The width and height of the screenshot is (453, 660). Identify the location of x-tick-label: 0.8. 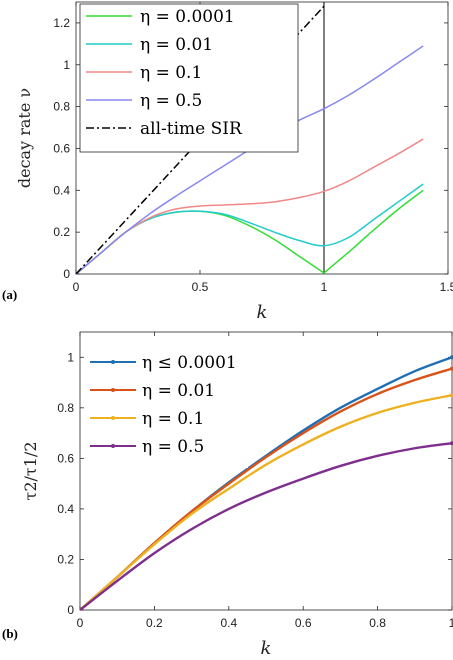
(377, 623).